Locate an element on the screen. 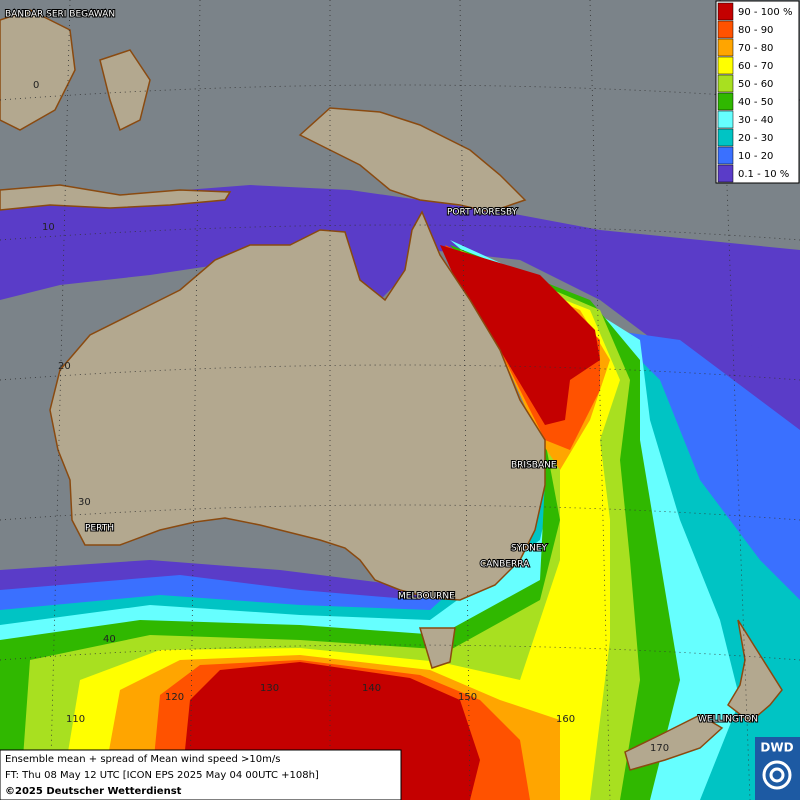 The width and height of the screenshot is (800, 804). grid-label: 40 is located at coordinates (109, 639).